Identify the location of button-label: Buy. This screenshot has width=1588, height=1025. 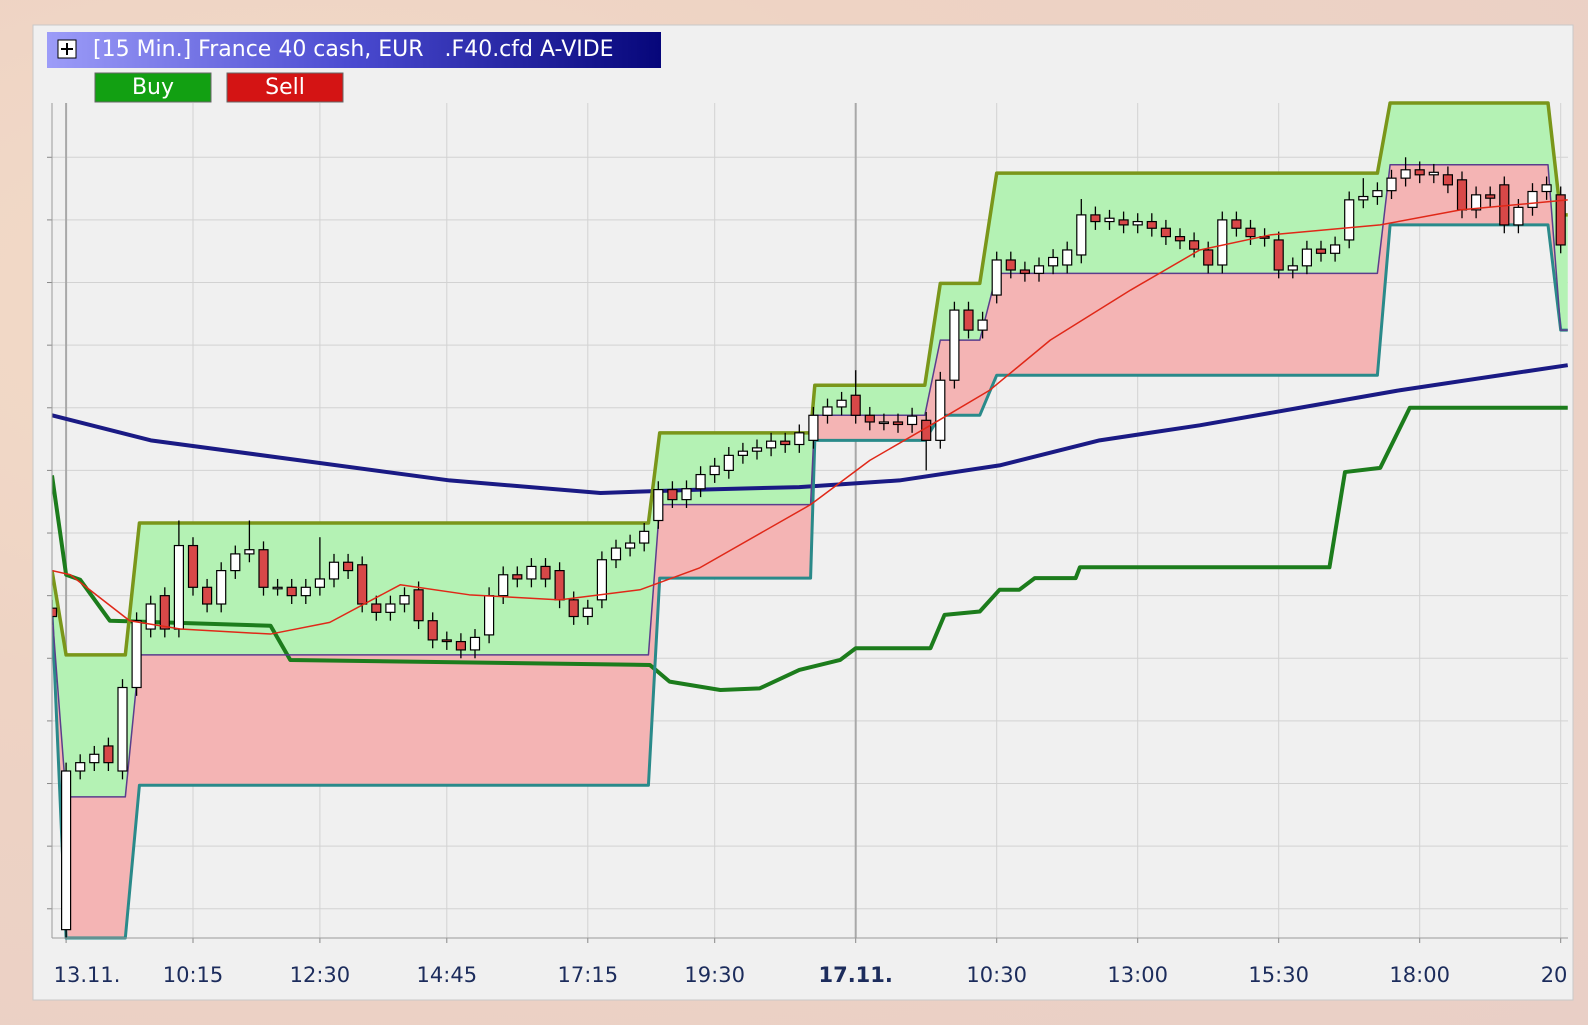
(153, 87).